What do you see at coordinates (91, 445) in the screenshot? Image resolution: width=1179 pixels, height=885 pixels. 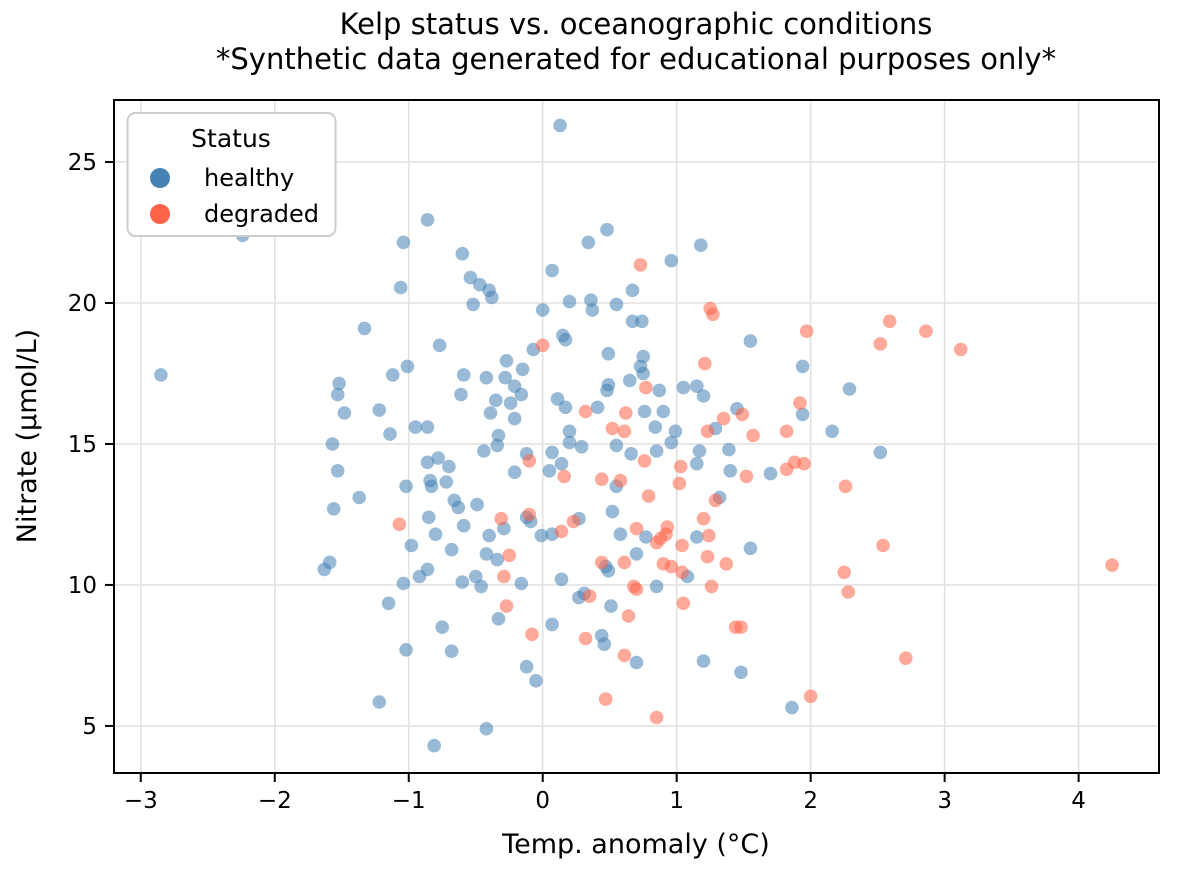 I see `y-axis-ticks: 5 10 15 20 25` at bounding box center [91, 445].